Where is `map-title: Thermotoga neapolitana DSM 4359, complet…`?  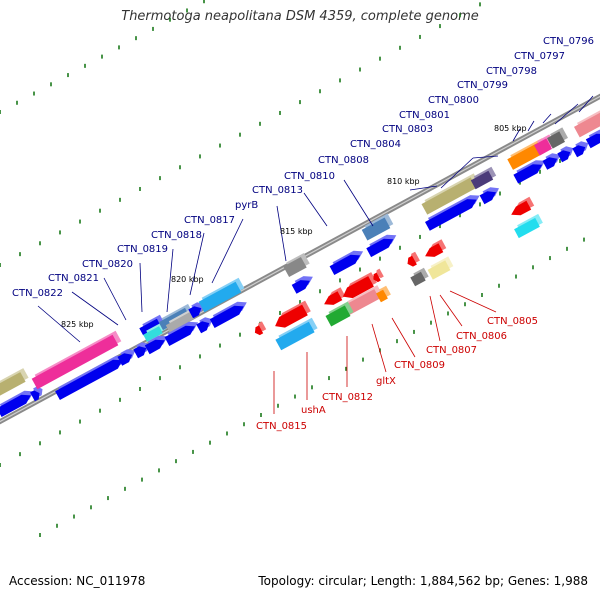 map-title: Thermotoga neapolitana DSM 4359, complet… is located at coordinates (300, 16).